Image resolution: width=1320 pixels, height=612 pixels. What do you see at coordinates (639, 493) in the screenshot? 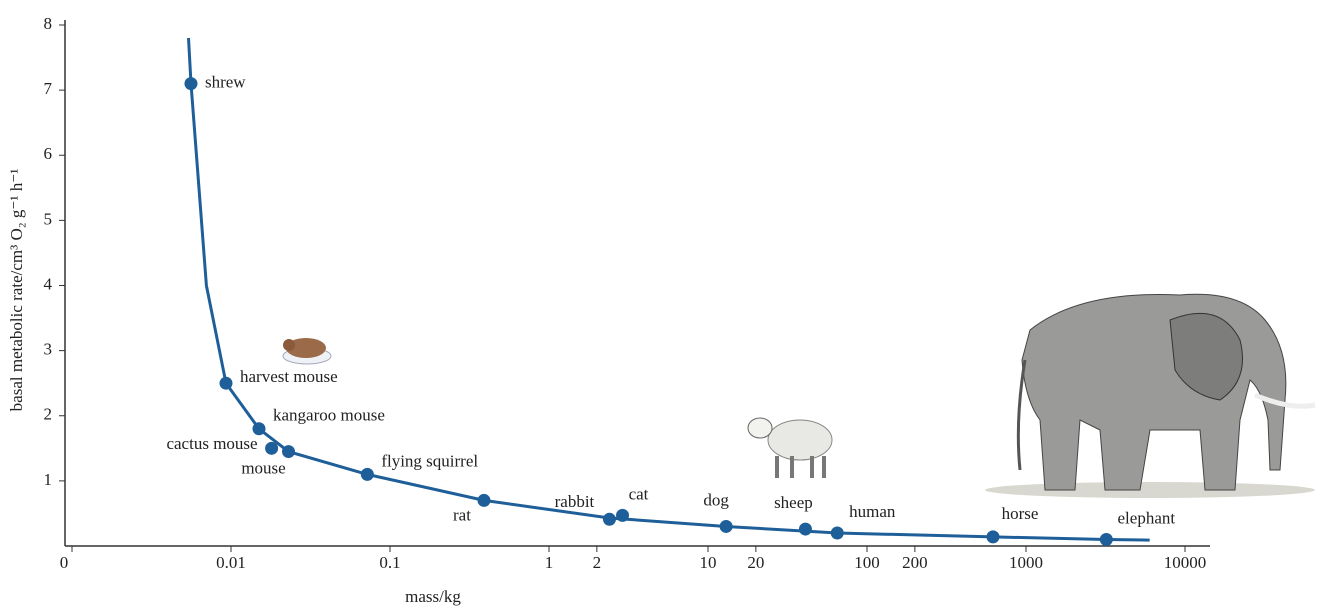
I see `point-label: cat` at bounding box center [639, 493].